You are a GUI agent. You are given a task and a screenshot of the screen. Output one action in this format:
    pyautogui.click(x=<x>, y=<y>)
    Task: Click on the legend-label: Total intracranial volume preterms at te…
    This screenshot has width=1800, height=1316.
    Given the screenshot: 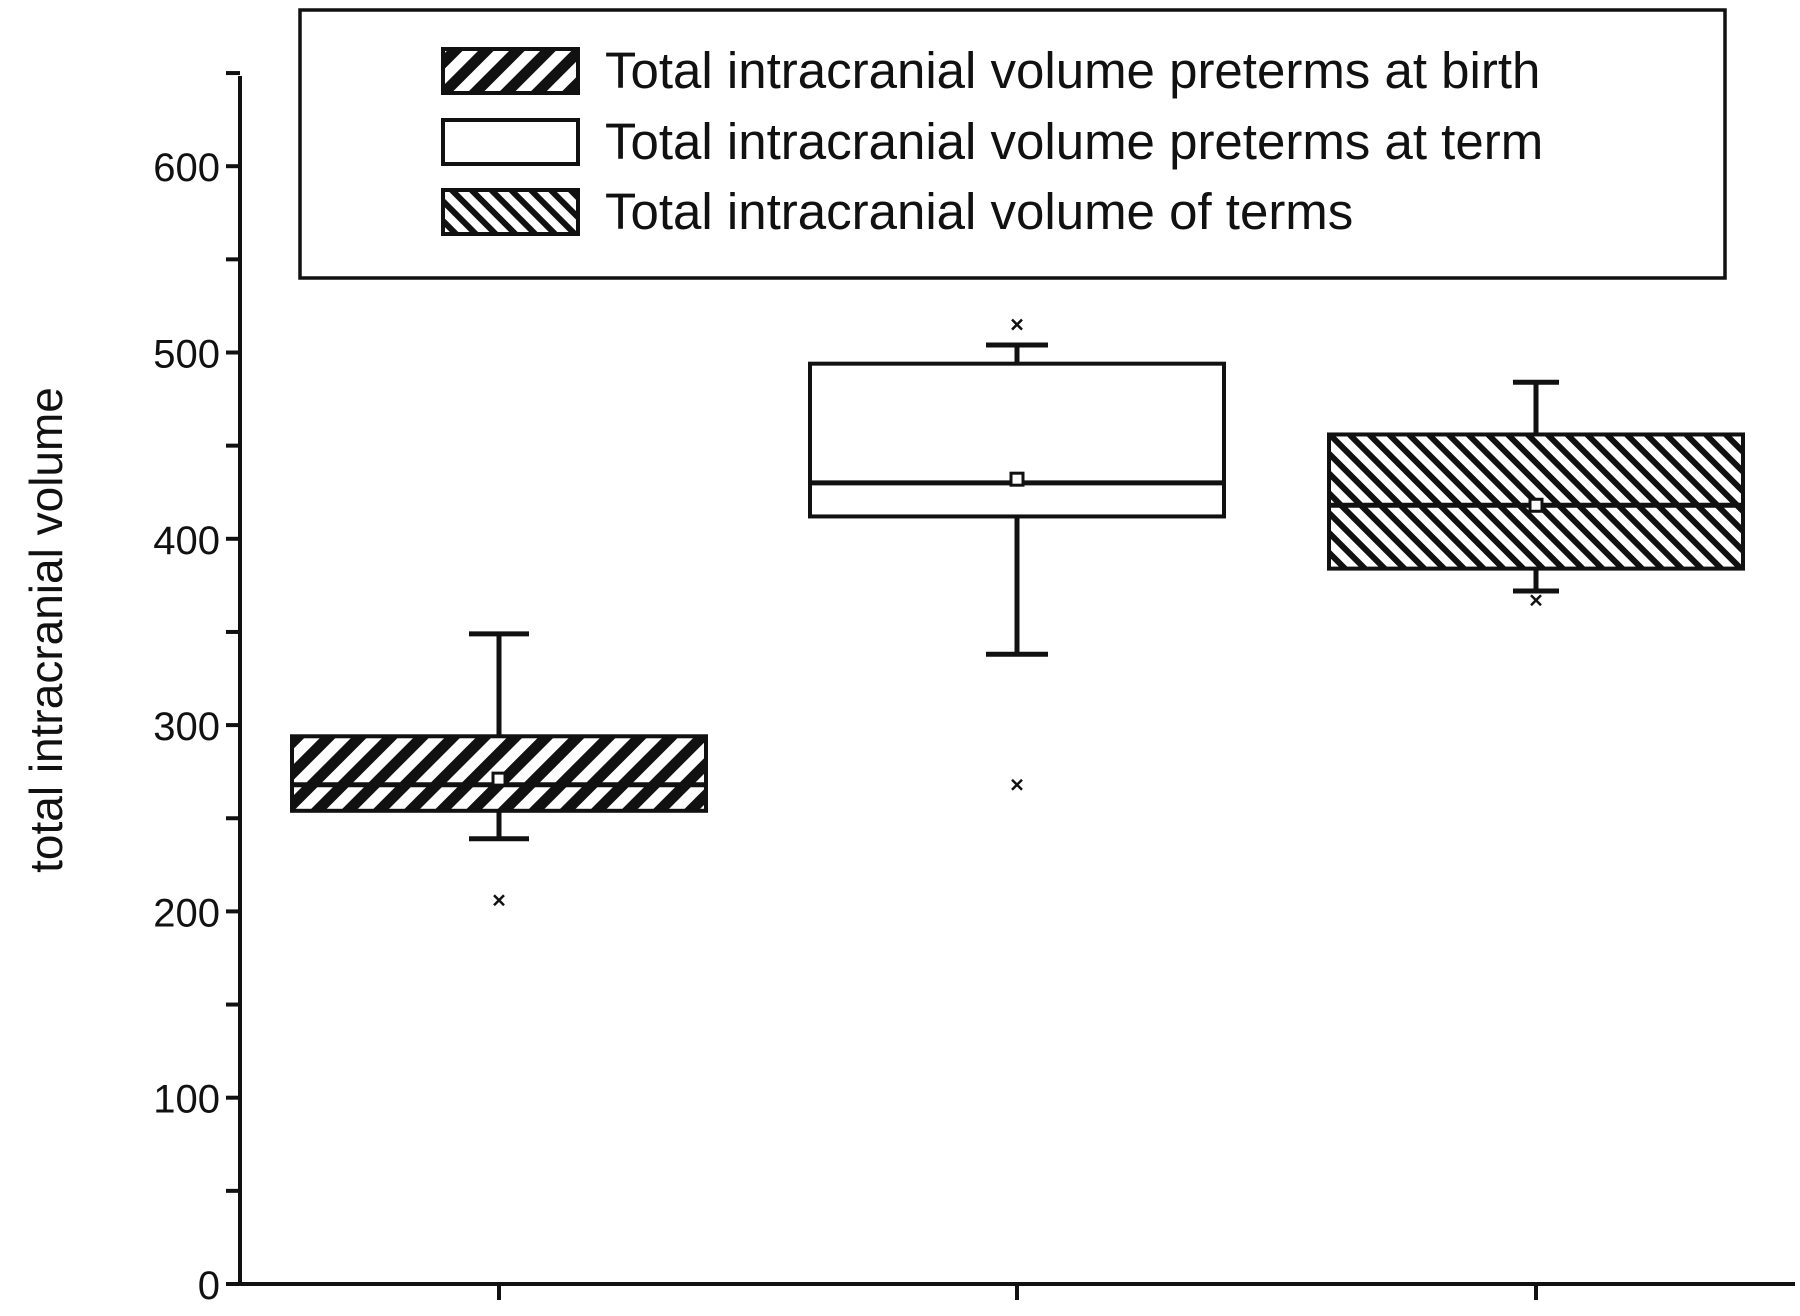 What is the action you would take?
    pyautogui.click(x=1074, y=141)
    